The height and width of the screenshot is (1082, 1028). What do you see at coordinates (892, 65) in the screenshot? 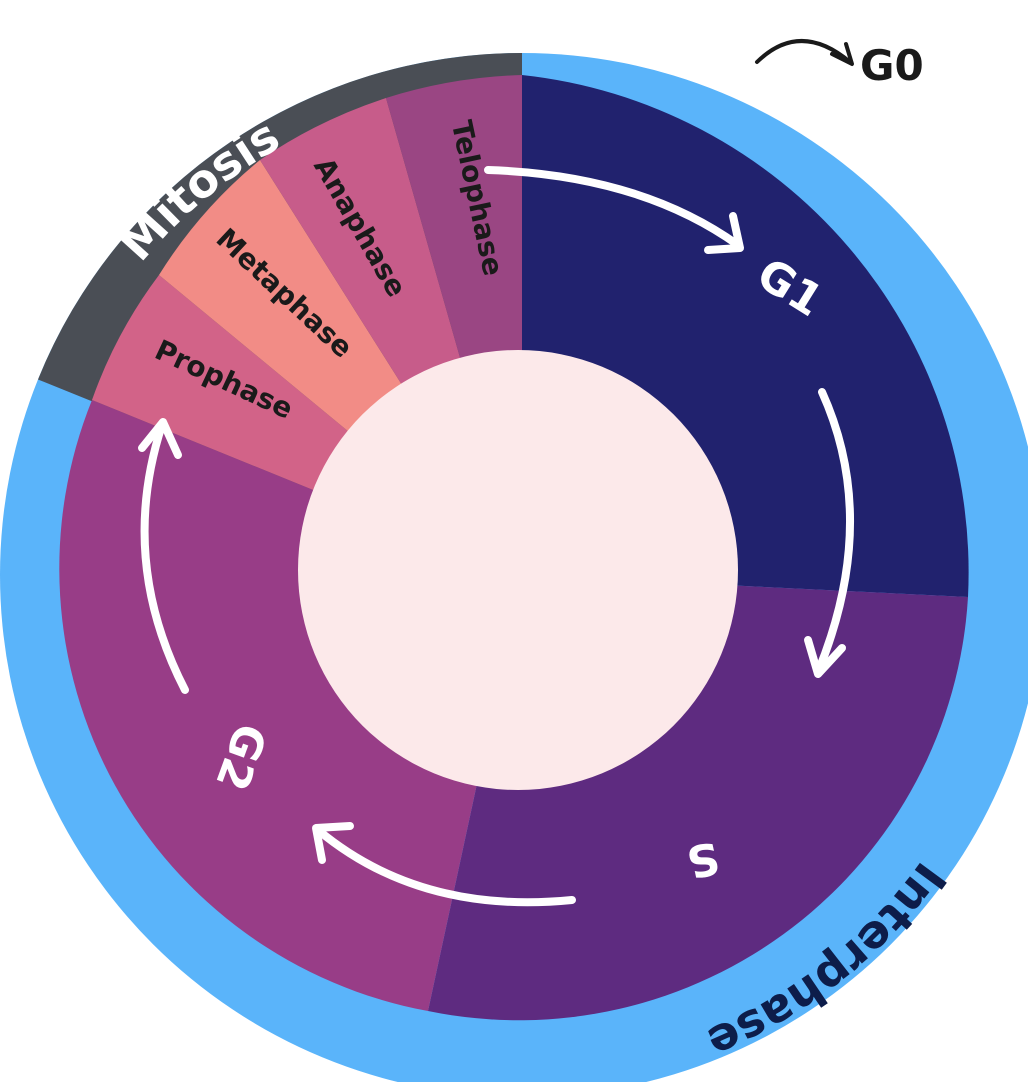
I see `g0-label: G0` at bounding box center [892, 65].